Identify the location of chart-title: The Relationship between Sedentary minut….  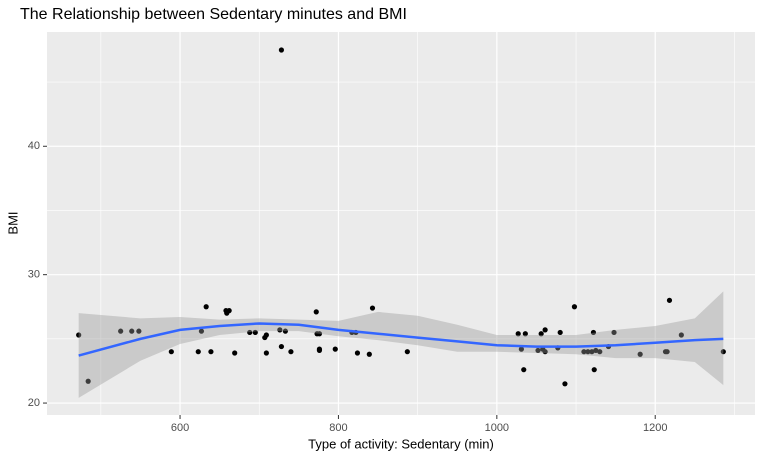
(213, 14).